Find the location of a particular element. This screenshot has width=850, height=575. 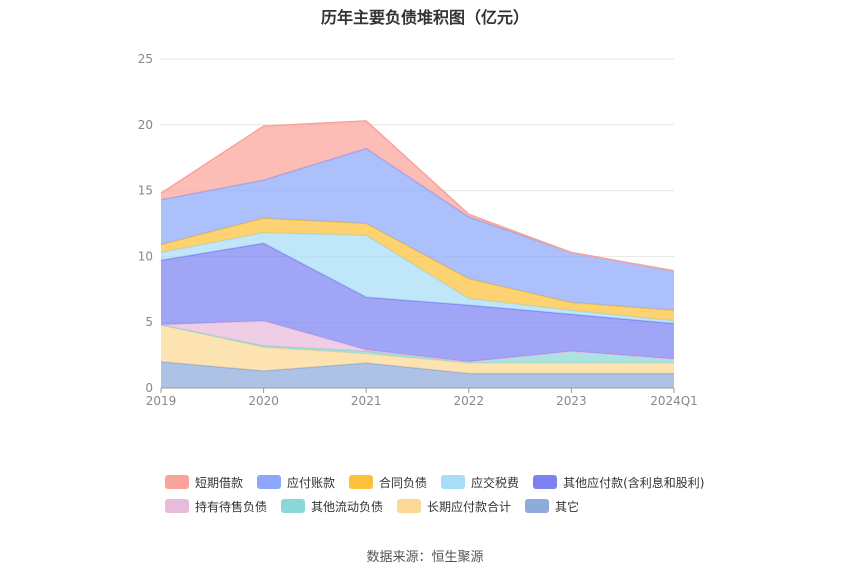

legend-item: 持有待售负债 is located at coordinates (216, 506).